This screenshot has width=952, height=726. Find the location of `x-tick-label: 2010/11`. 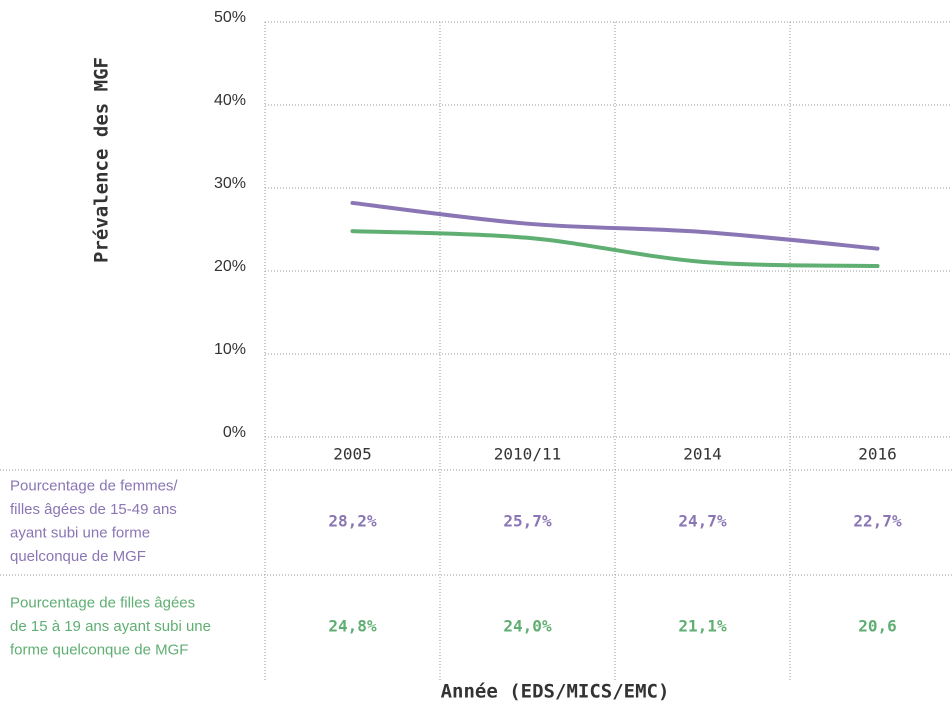

x-tick-label: 2010/11 is located at coordinates (527, 454).